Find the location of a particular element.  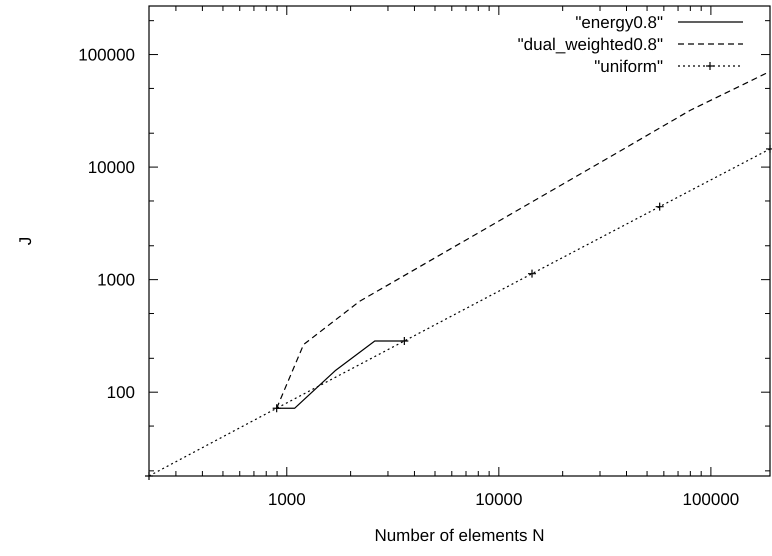

legend-label: "energy0.8" is located at coordinates (619, 22).